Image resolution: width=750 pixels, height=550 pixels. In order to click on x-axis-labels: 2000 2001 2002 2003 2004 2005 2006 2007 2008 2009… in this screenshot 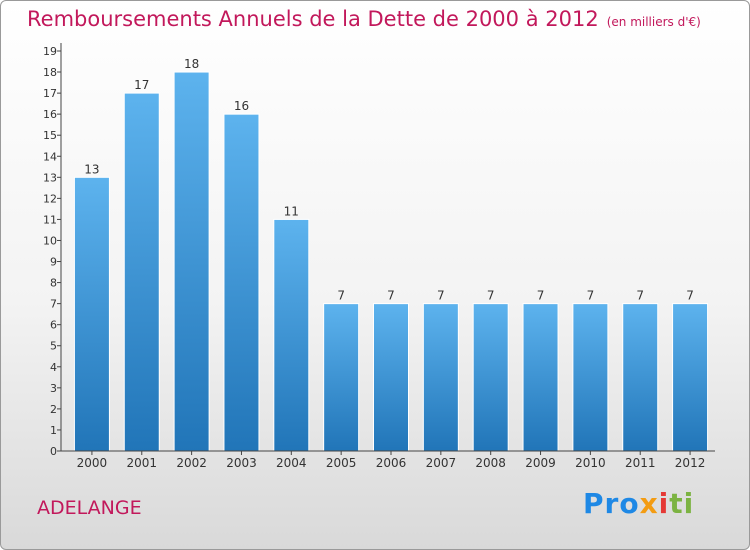, I will do `click(391, 460)`.